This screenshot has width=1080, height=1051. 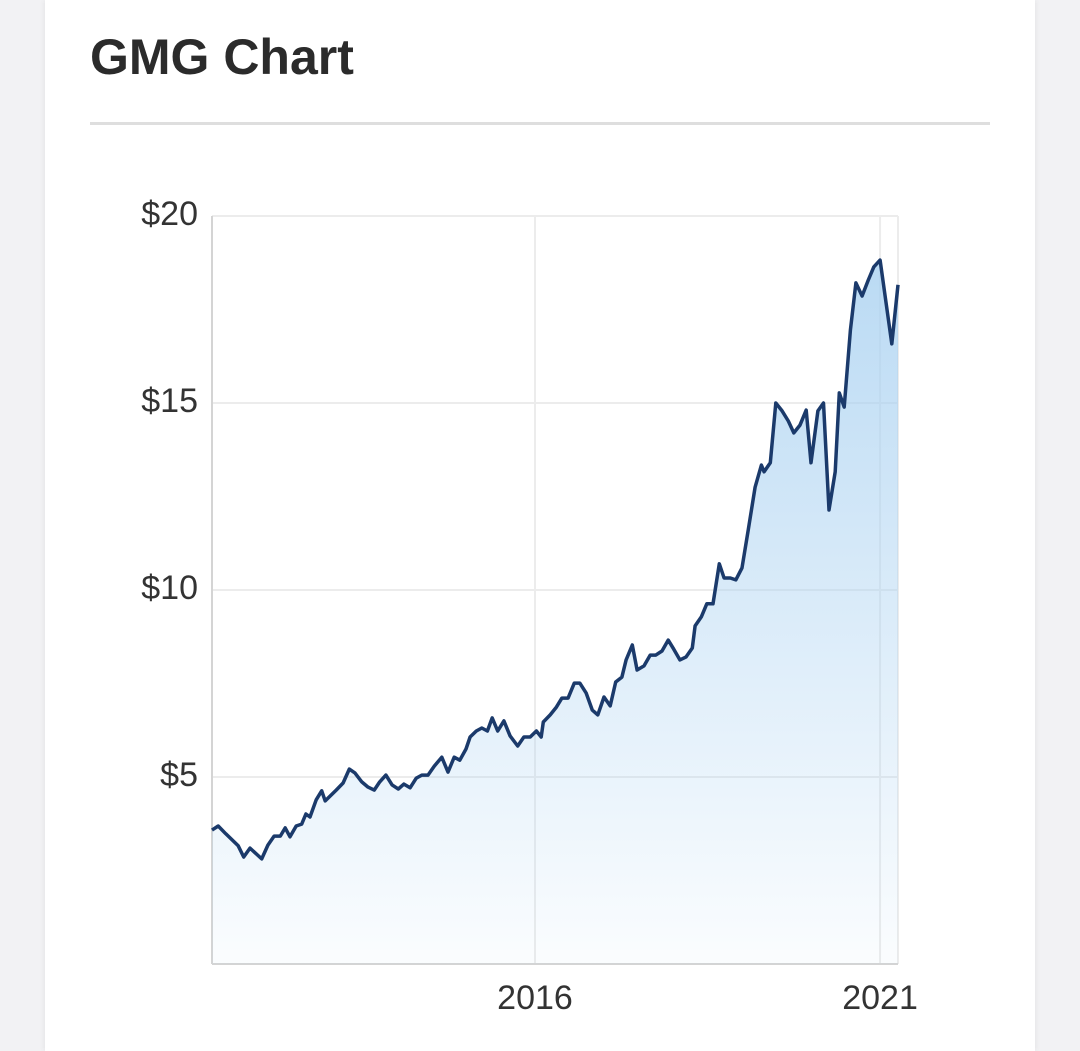 I want to click on x-tick-label: 2021, so click(x=880, y=998).